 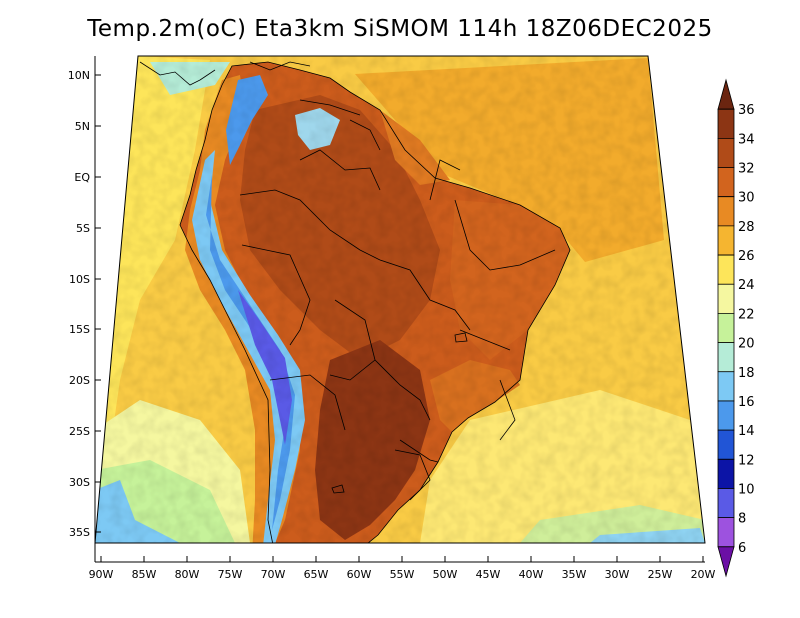 What do you see at coordinates (79, 329) in the screenshot?
I see `lat-label: 15S` at bounding box center [79, 329].